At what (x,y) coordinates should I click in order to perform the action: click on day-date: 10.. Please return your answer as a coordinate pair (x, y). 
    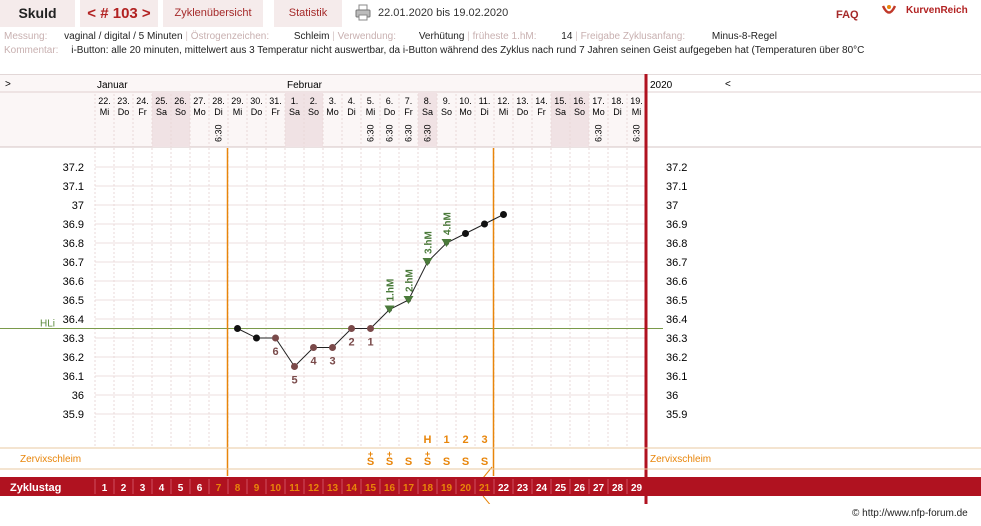
    Looking at the image, I should click on (465, 101).